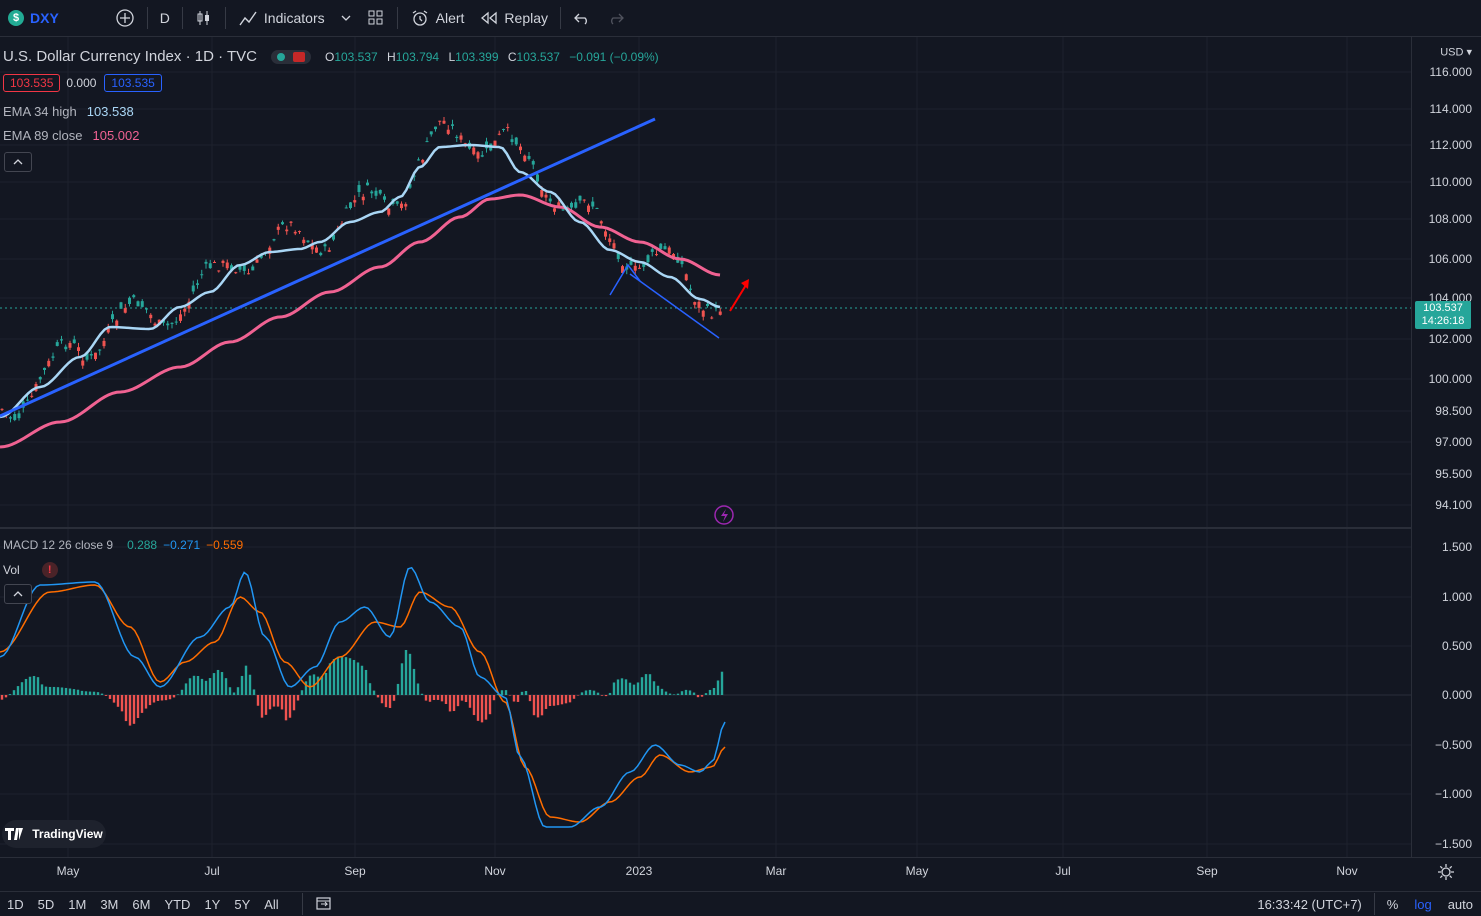 This screenshot has width=1481, height=916. Describe the element at coordinates (15, 904) in the screenshot. I see `range-1d-button: 1D` at that location.